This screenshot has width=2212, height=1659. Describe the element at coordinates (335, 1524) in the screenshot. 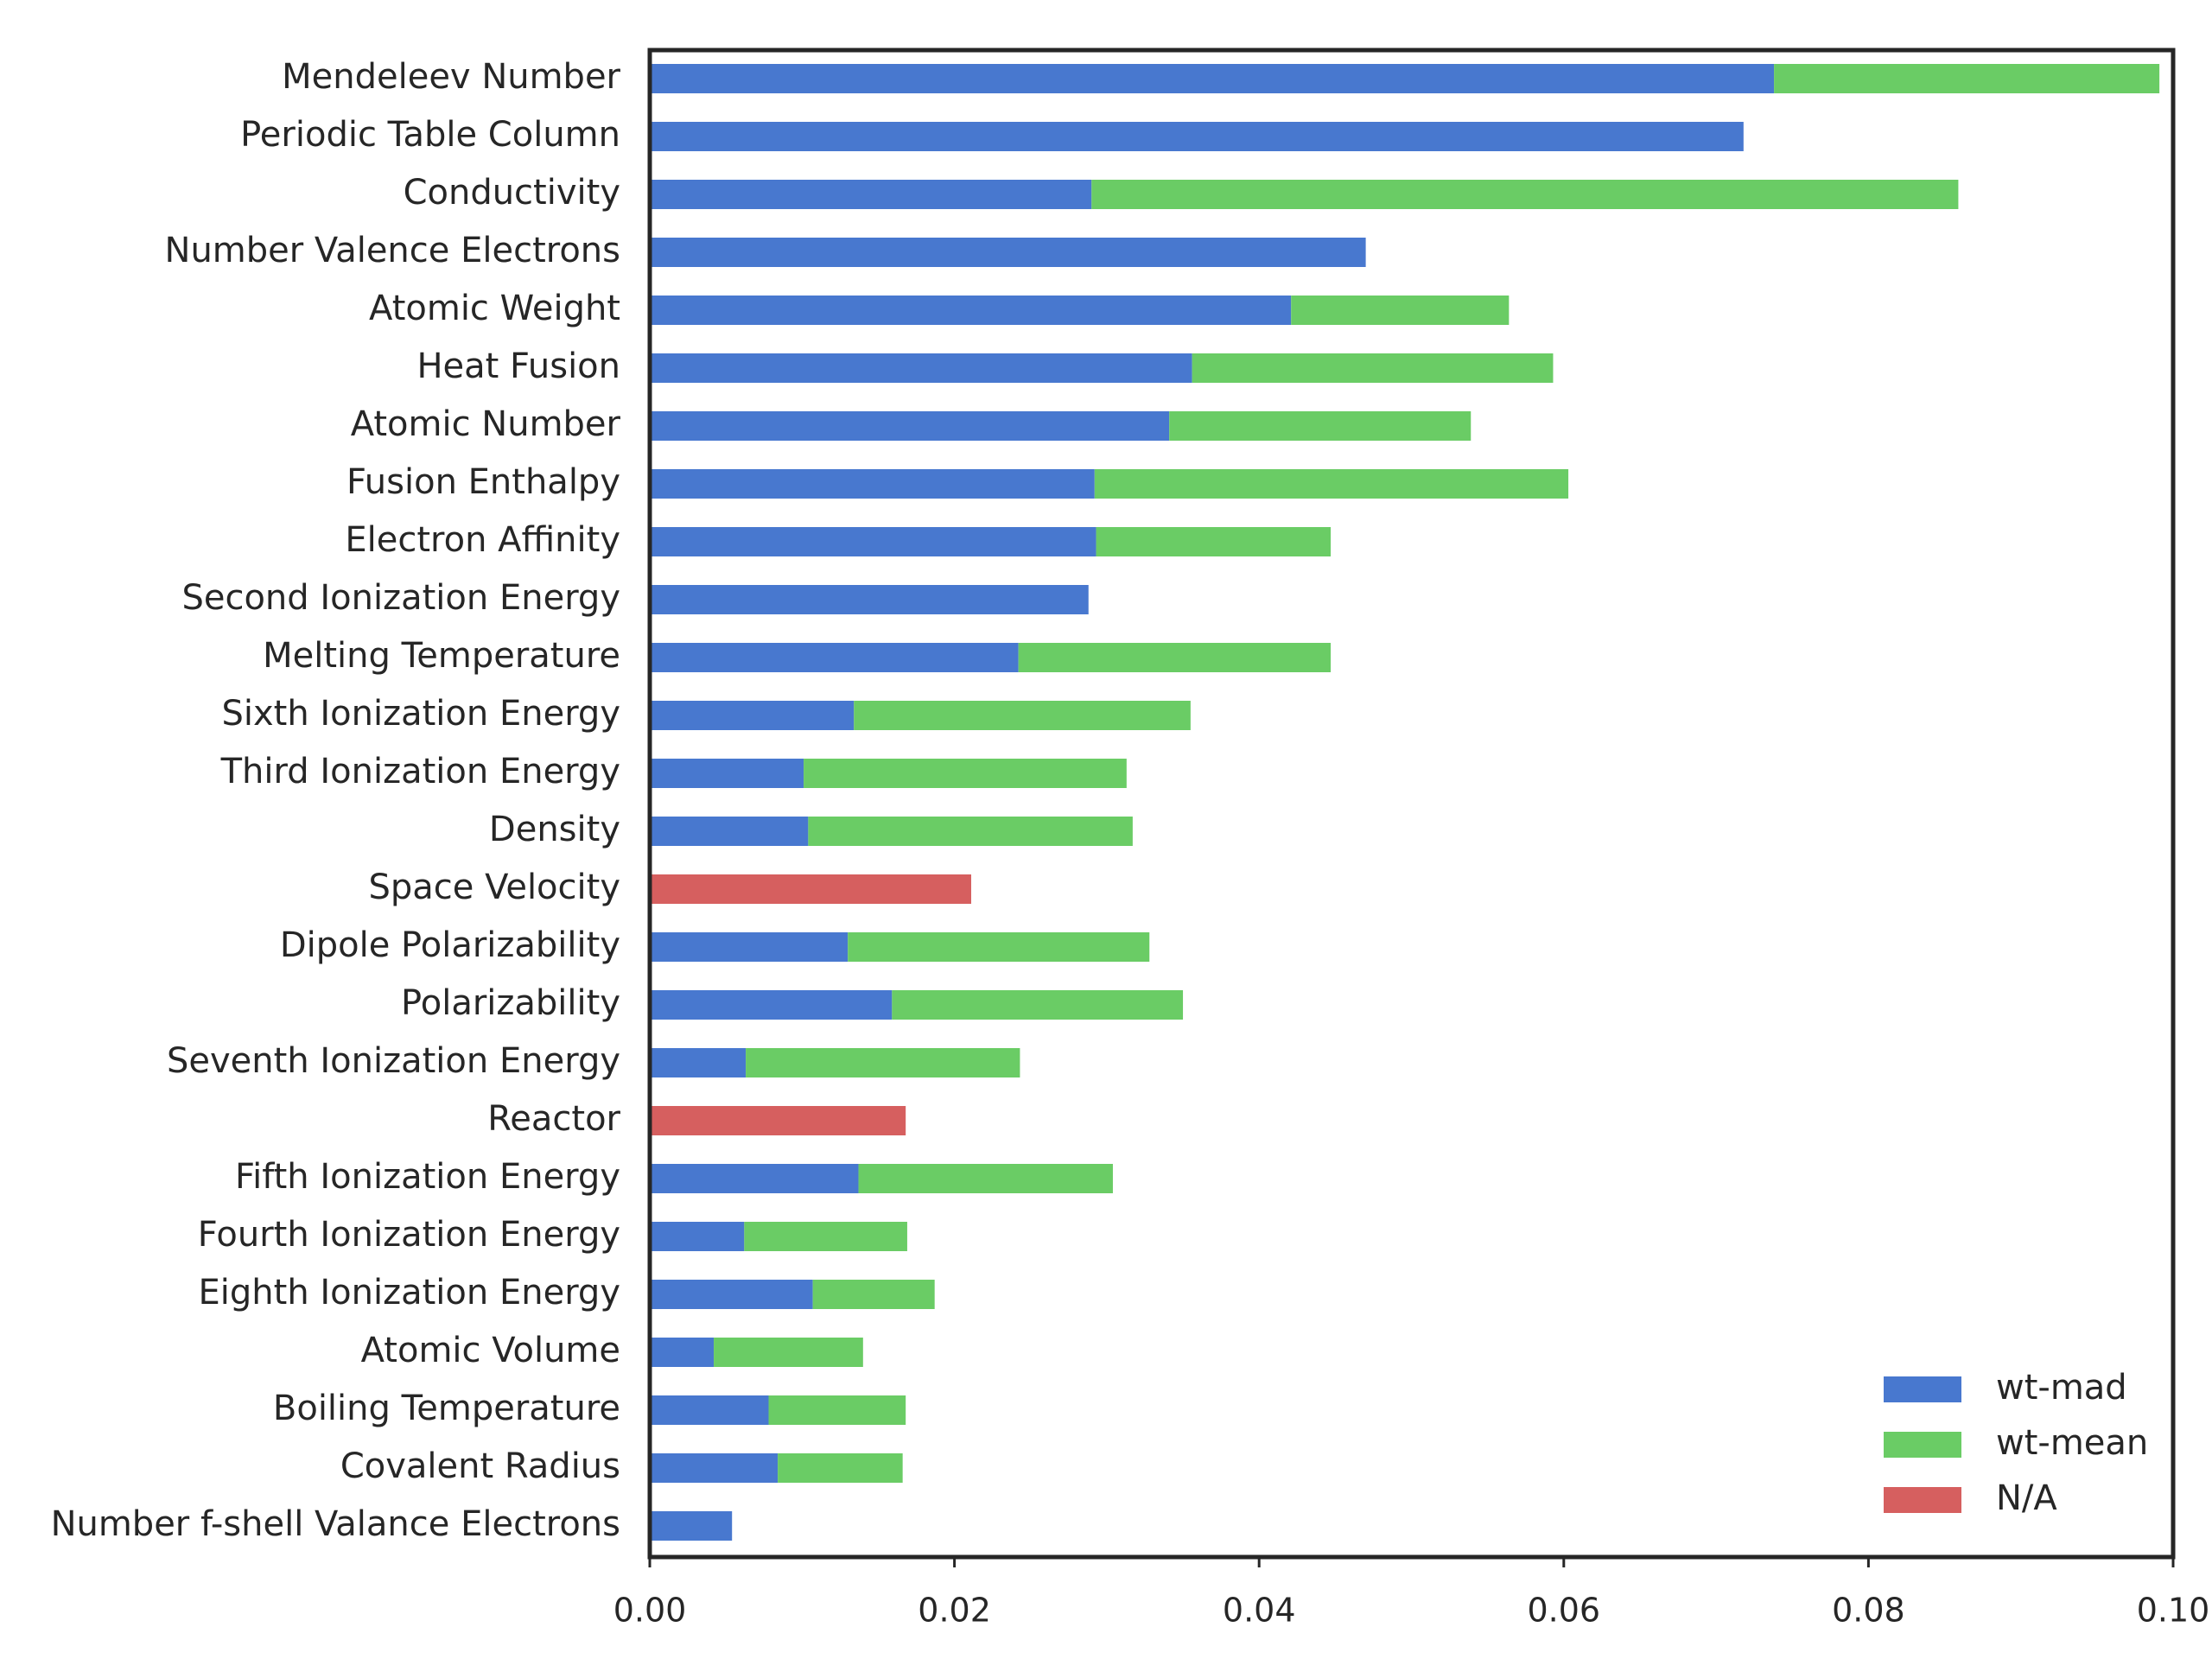

I see `y-tick-label-number-f-shell-valance-electrons: Number f-shell Valance Electrons` at that location.